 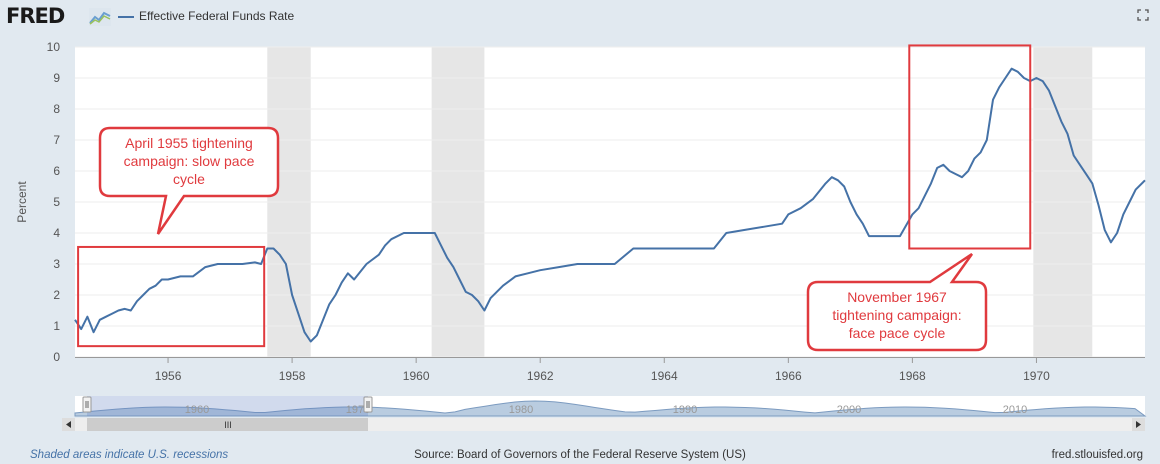 I want to click on fullscreen-icon, so click(x=1143, y=15).